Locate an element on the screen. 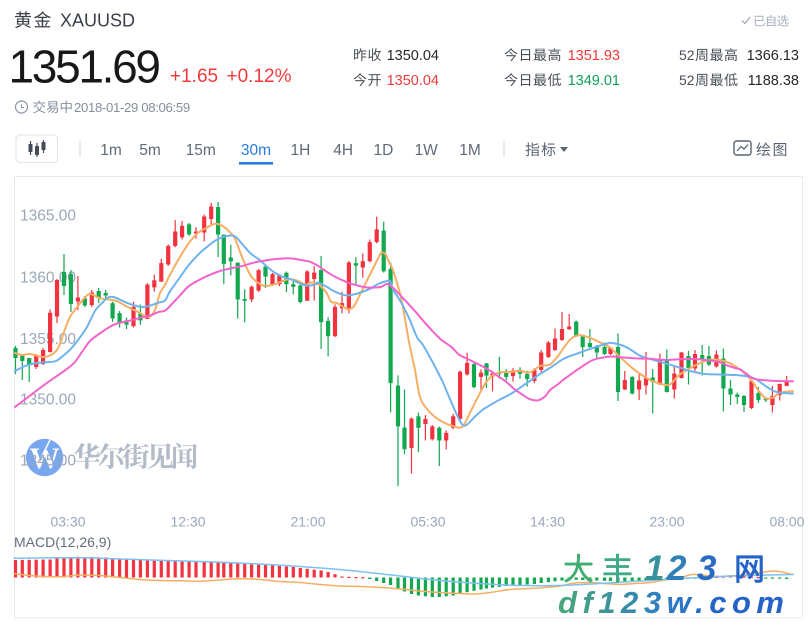 The width and height of the screenshot is (812, 634). svg-text: +0.12% is located at coordinates (259, 76).